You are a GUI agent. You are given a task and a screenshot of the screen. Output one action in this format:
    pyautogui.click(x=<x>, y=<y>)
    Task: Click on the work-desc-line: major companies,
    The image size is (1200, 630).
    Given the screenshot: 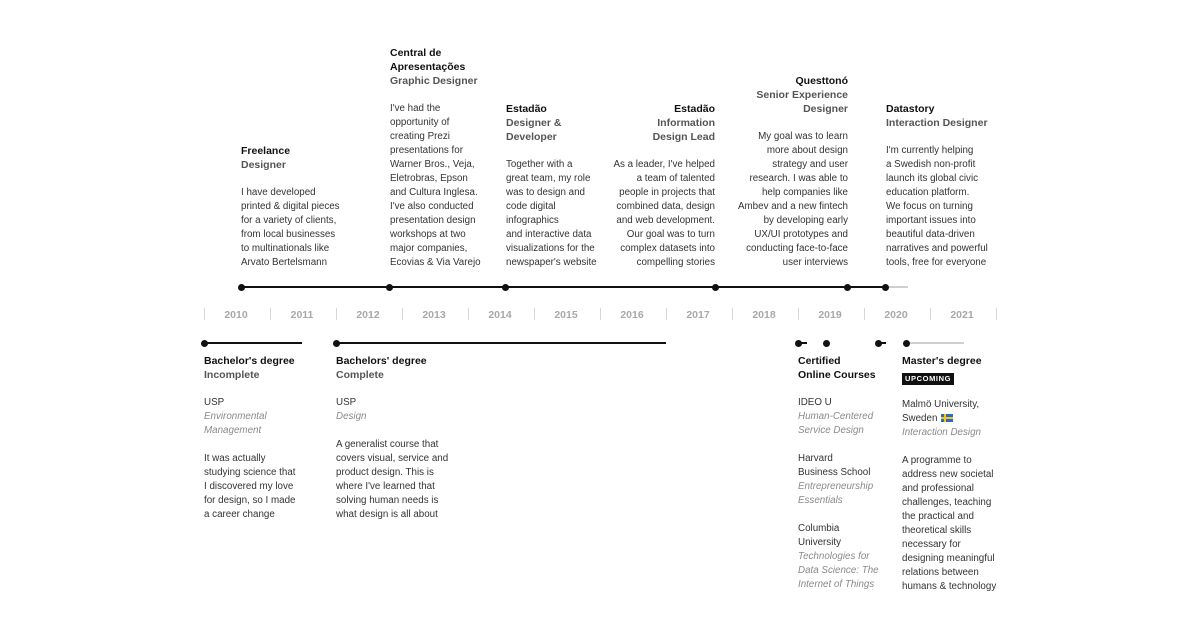 What is the action you would take?
    pyautogui.click(x=429, y=248)
    